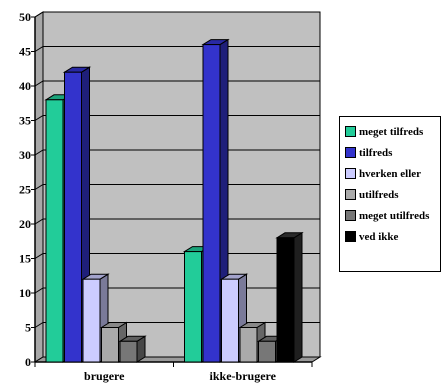 The height and width of the screenshot is (392, 447). I want to click on y-tick-label: 0, so click(28, 362).